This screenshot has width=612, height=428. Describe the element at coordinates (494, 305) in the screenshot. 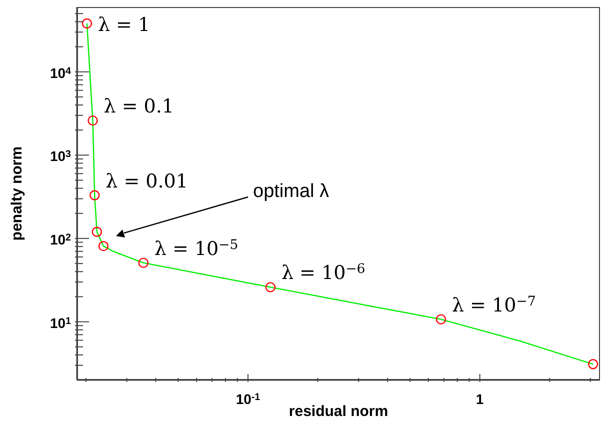

I see `annotation: λ = 10$^{−7}$` at that location.